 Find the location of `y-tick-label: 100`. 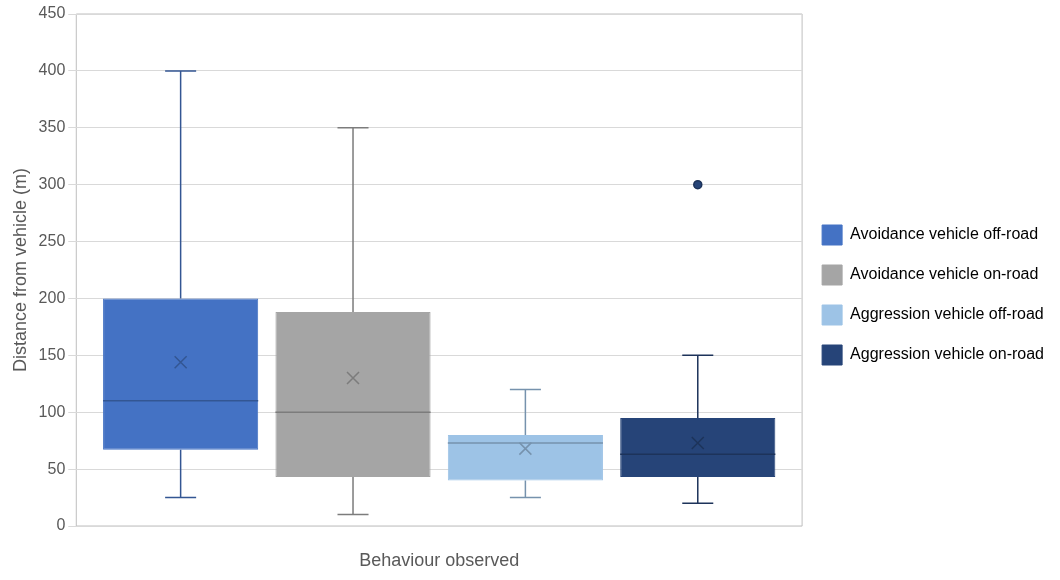

y-tick-label: 100 is located at coordinates (52, 411).